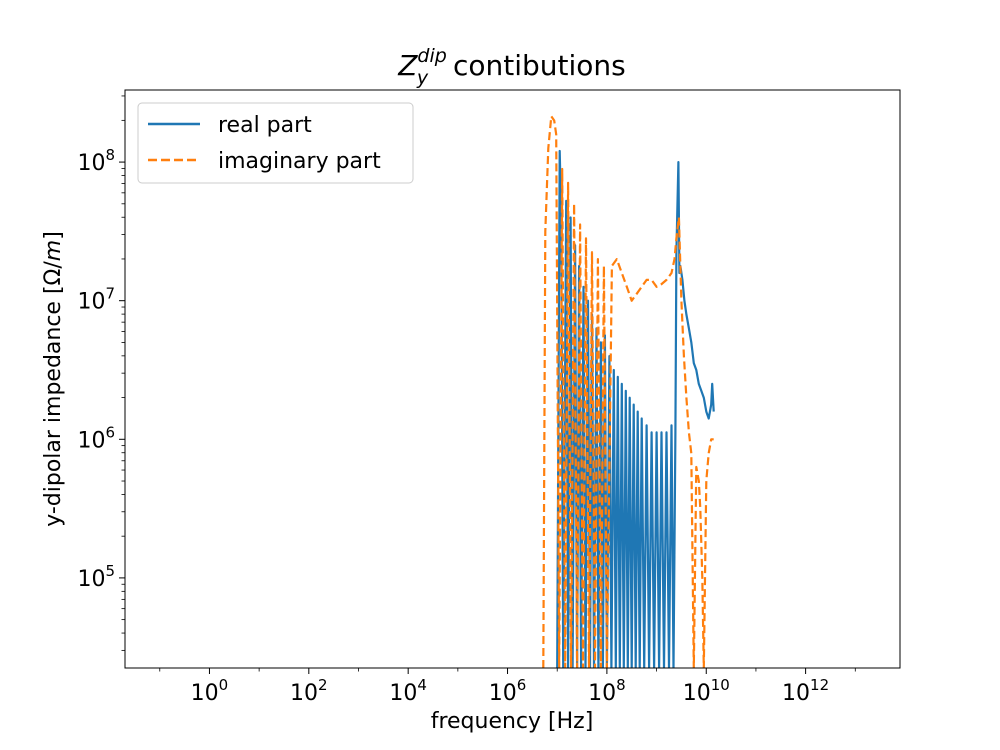 The image size is (1000, 750). Describe the element at coordinates (53, 250) in the screenshot. I see `y-axis-label-unit: m` at that location.